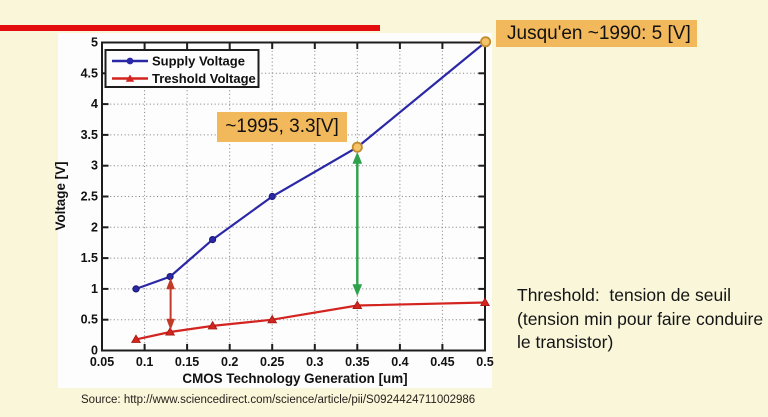 This screenshot has width=768, height=417. Describe the element at coordinates (94, 227) in the screenshot. I see `svg-text: 2` at that location.